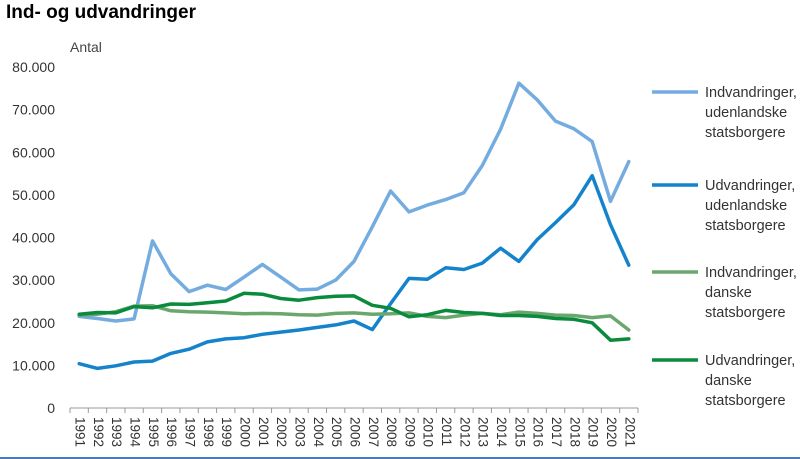  What do you see at coordinates (336, 432) in the screenshot?
I see `x-tick-label: 2005` at bounding box center [336, 432].